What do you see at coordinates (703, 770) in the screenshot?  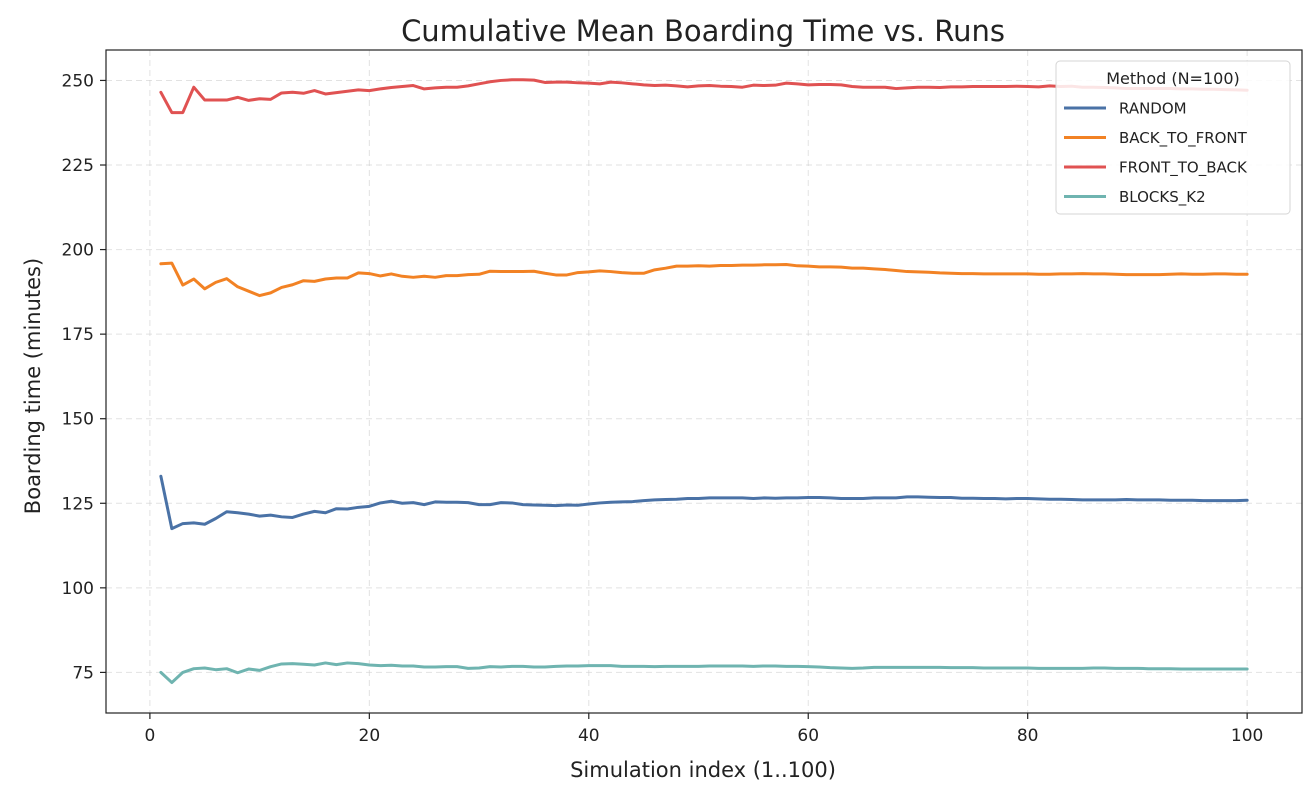 I see `x-axis-label: Simulation index (1..100)` at bounding box center [703, 770].